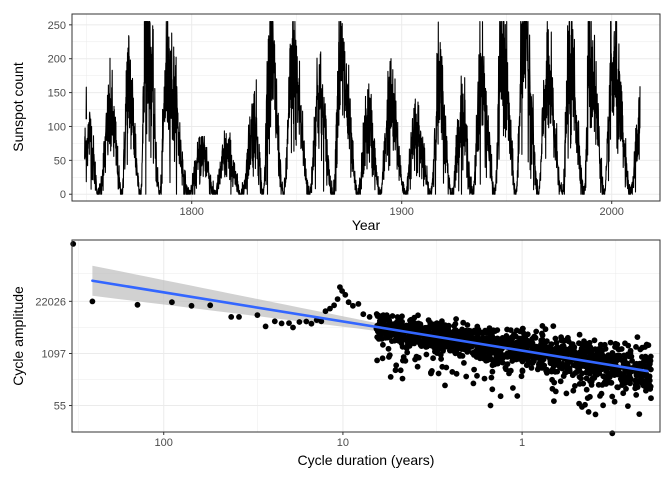 The height and width of the screenshot is (480, 672). Describe the element at coordinates (522, 443) in the screenshot. I see `x-tick-label: 1` at that location.